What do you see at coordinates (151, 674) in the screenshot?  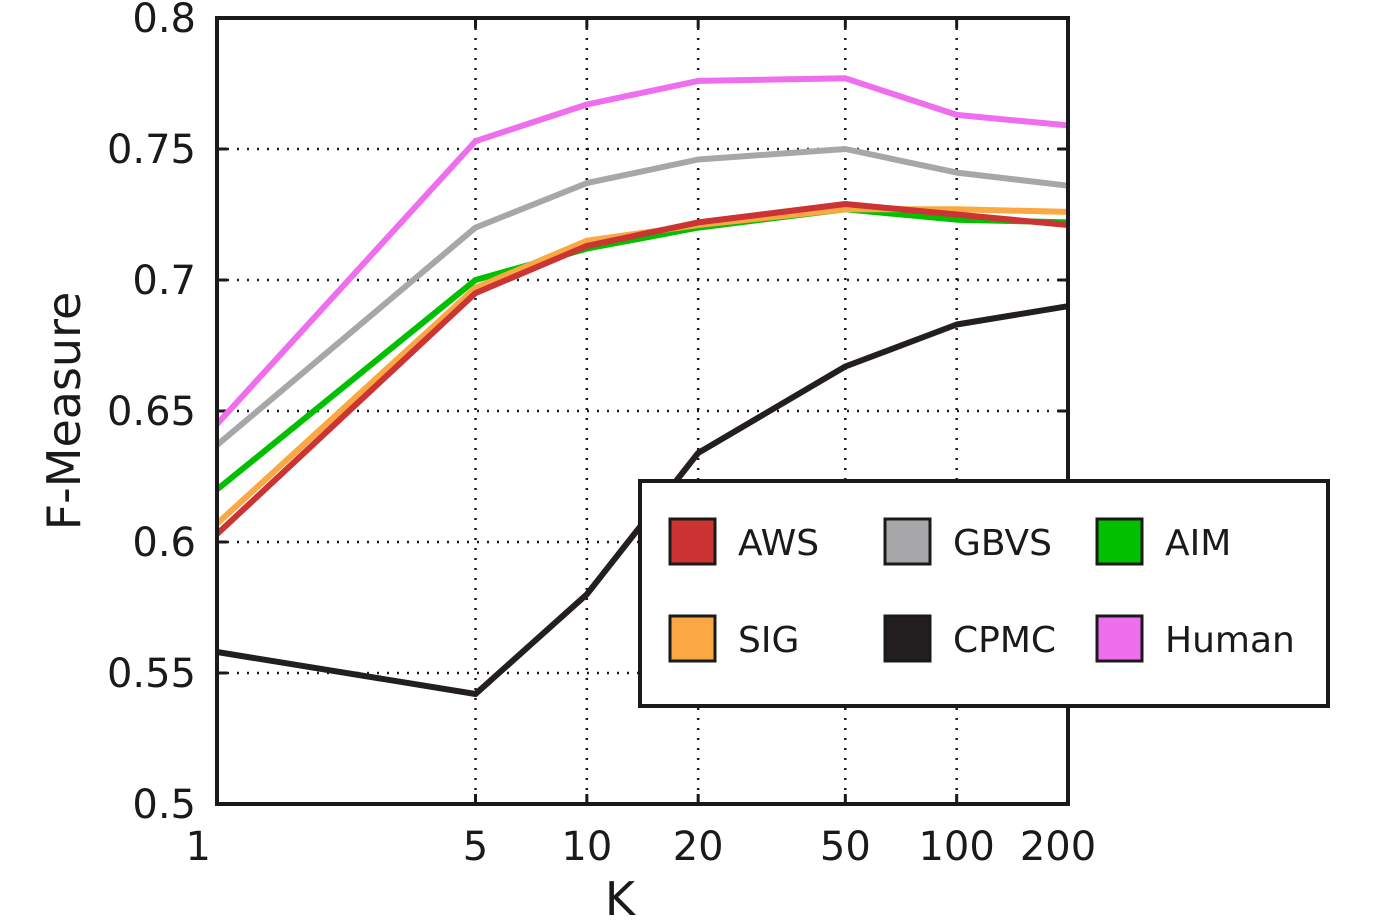 I see `y-tick-label: 0.55` at bounding box center [151, 674].